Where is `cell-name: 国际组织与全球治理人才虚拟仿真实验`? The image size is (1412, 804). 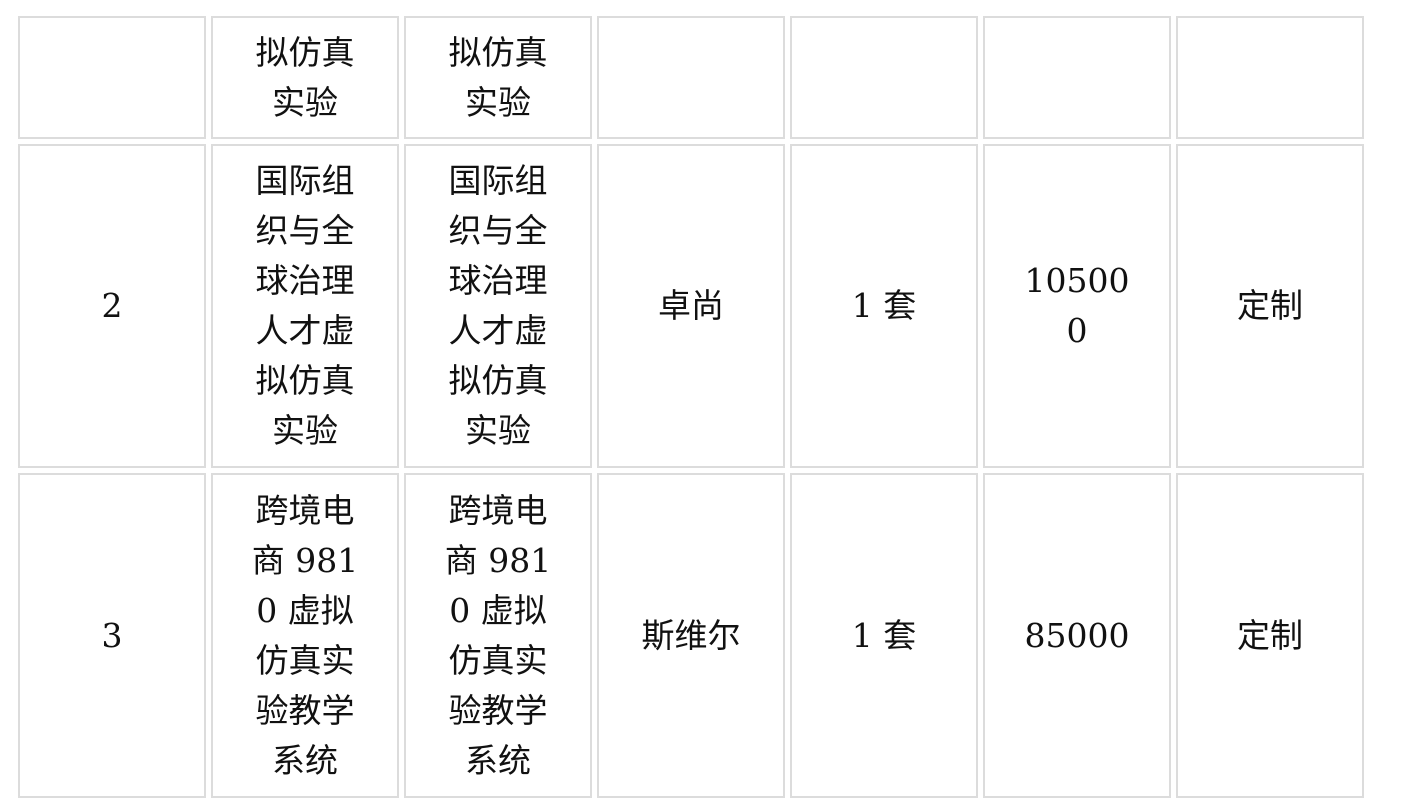 cell-name: 国际组织与全球治理人才虚拟仿真实验 is located at coordinates (305, 306).